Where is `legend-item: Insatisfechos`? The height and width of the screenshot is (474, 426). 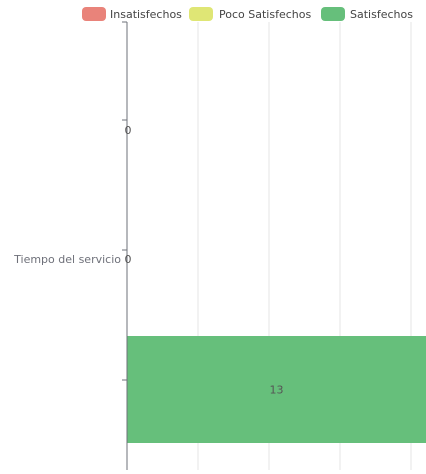 legend-item: Insatisfechos is located at coordinates (132, 14).